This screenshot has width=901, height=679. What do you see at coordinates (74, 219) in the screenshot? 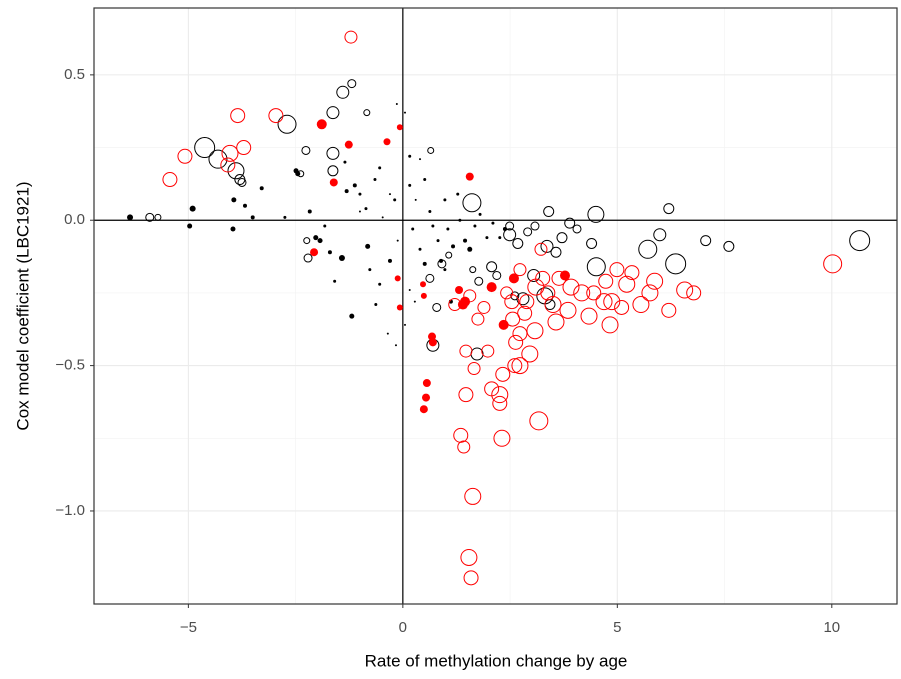
I see `y-tick-label: 0.0` at bounding box center [74, 219].